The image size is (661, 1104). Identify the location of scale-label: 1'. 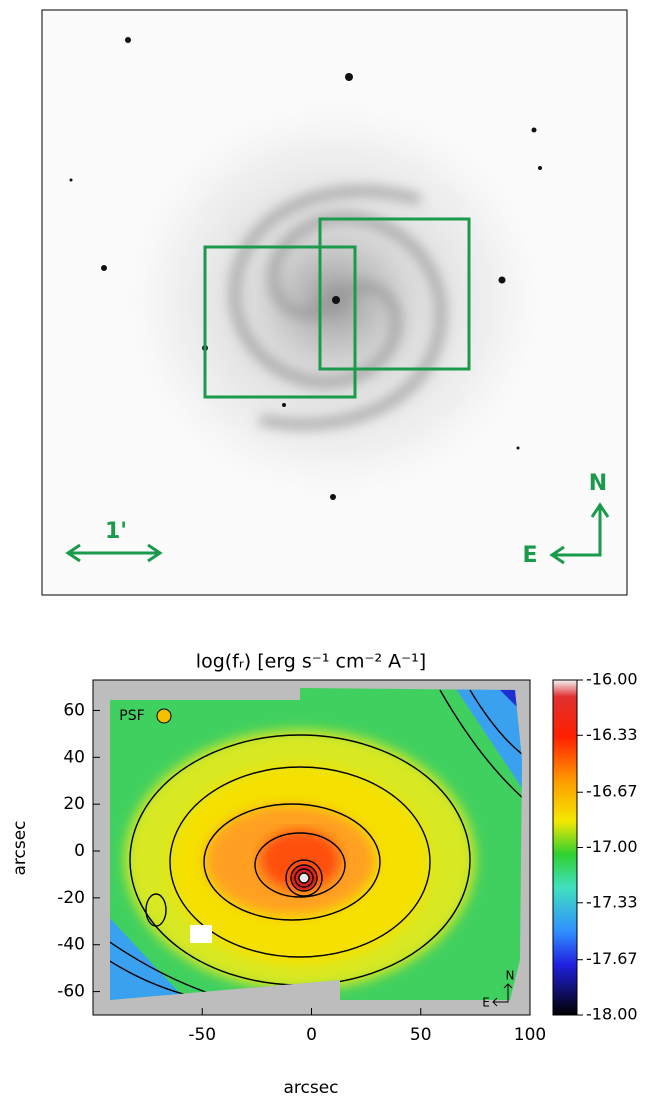
(116, 531).